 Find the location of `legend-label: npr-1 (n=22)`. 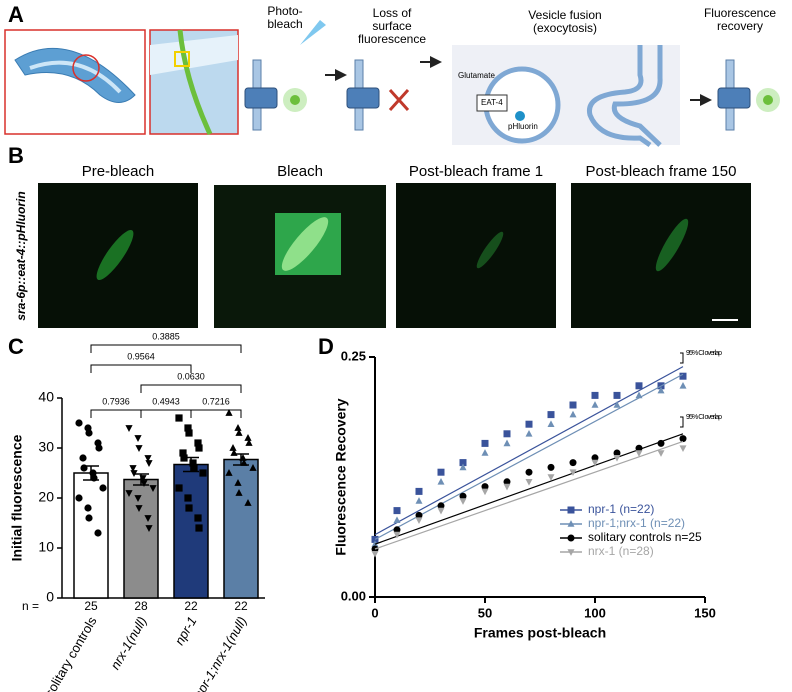

legend-label: npr-1 (n=22) is located at coordinates (621, 509).